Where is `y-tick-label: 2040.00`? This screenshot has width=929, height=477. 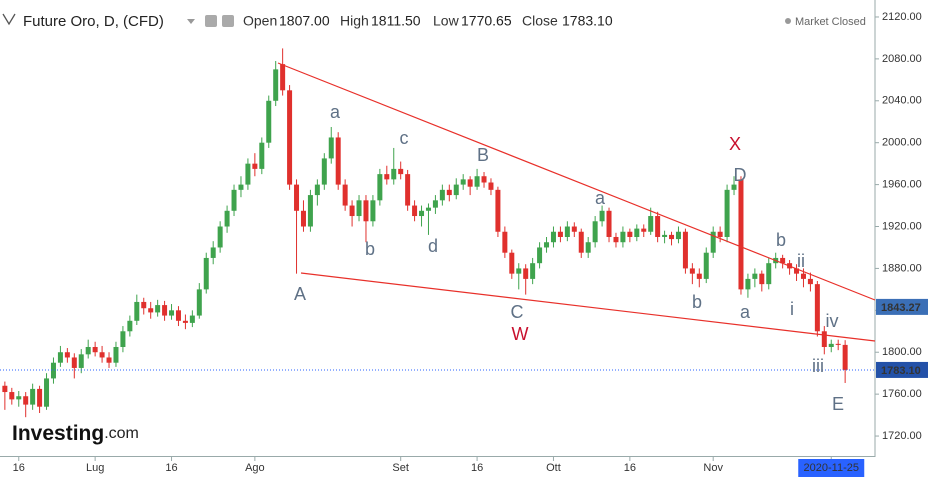
y-tick-label: 2040.00 is located at coordinates (902, 101).